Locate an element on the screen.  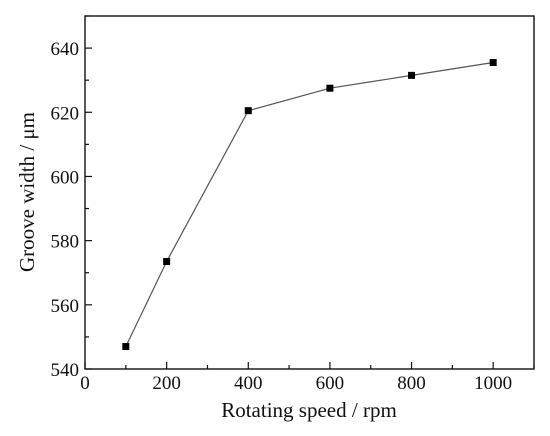
y-tick-label: 560 is located at coordinates (65, 306).